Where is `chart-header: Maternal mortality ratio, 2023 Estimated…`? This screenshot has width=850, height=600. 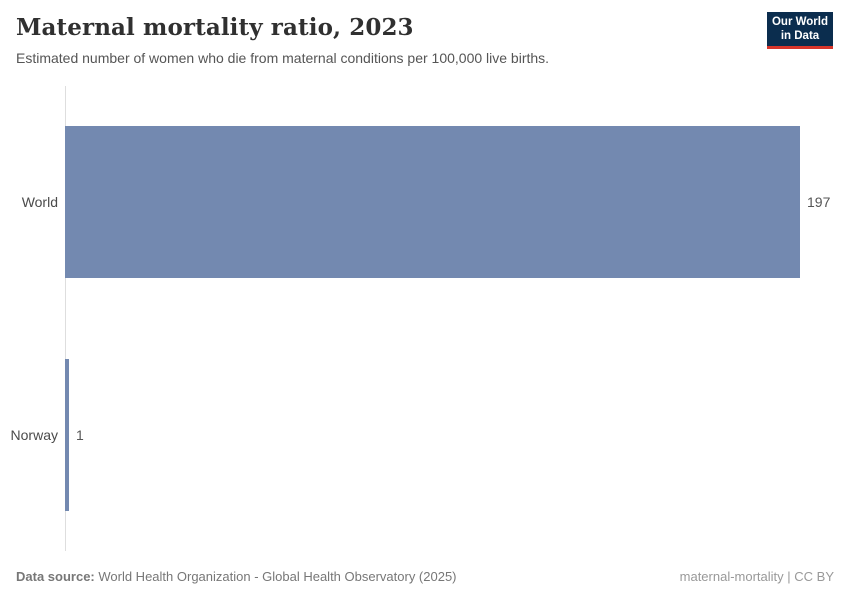 chart-header: Maternal mortality ratio, 2023 Estimated… is located at coordinates (425, 39).